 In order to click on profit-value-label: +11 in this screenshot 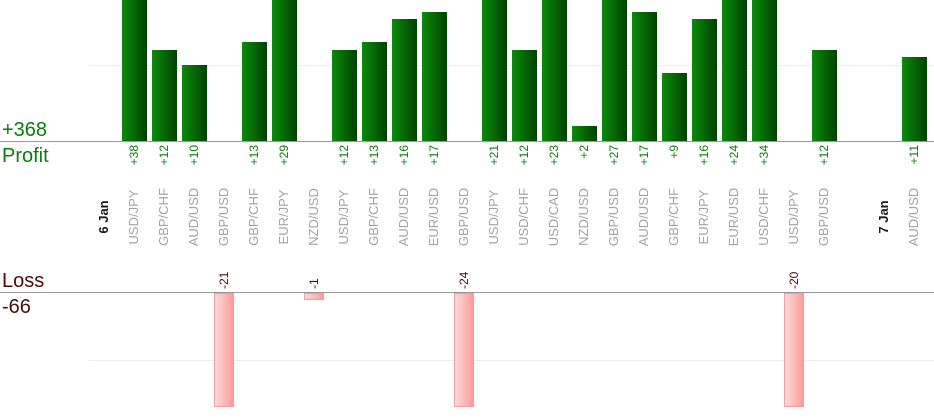, I will do `click(914, 155)`.